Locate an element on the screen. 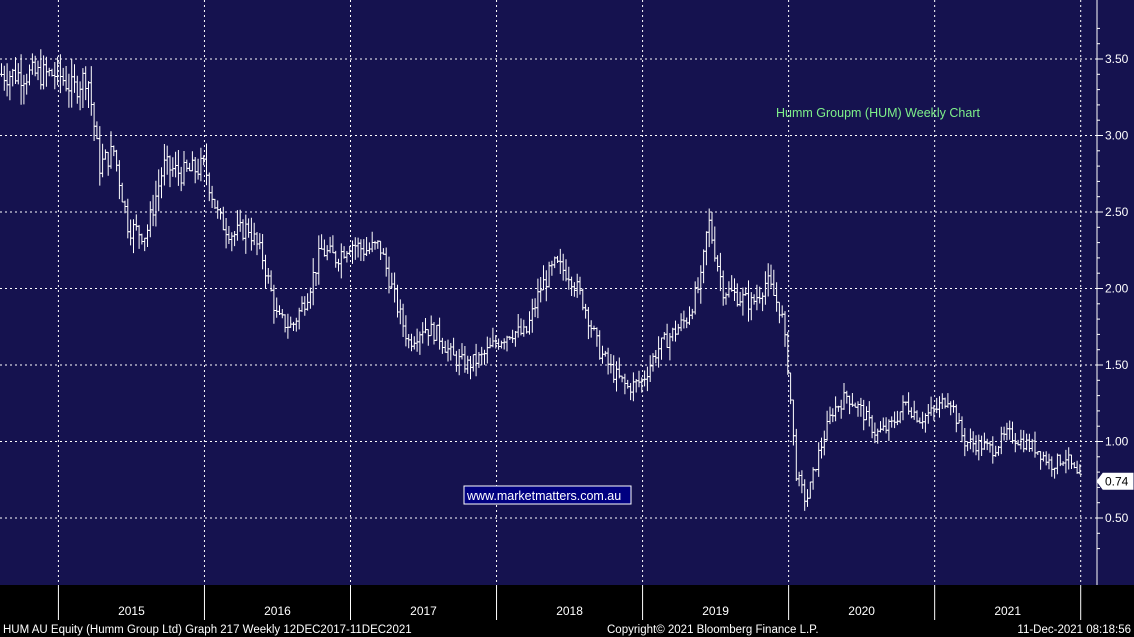 The height and width of the screenshot is (637, 1134). price-bar is located at coordinates (1079, 469).